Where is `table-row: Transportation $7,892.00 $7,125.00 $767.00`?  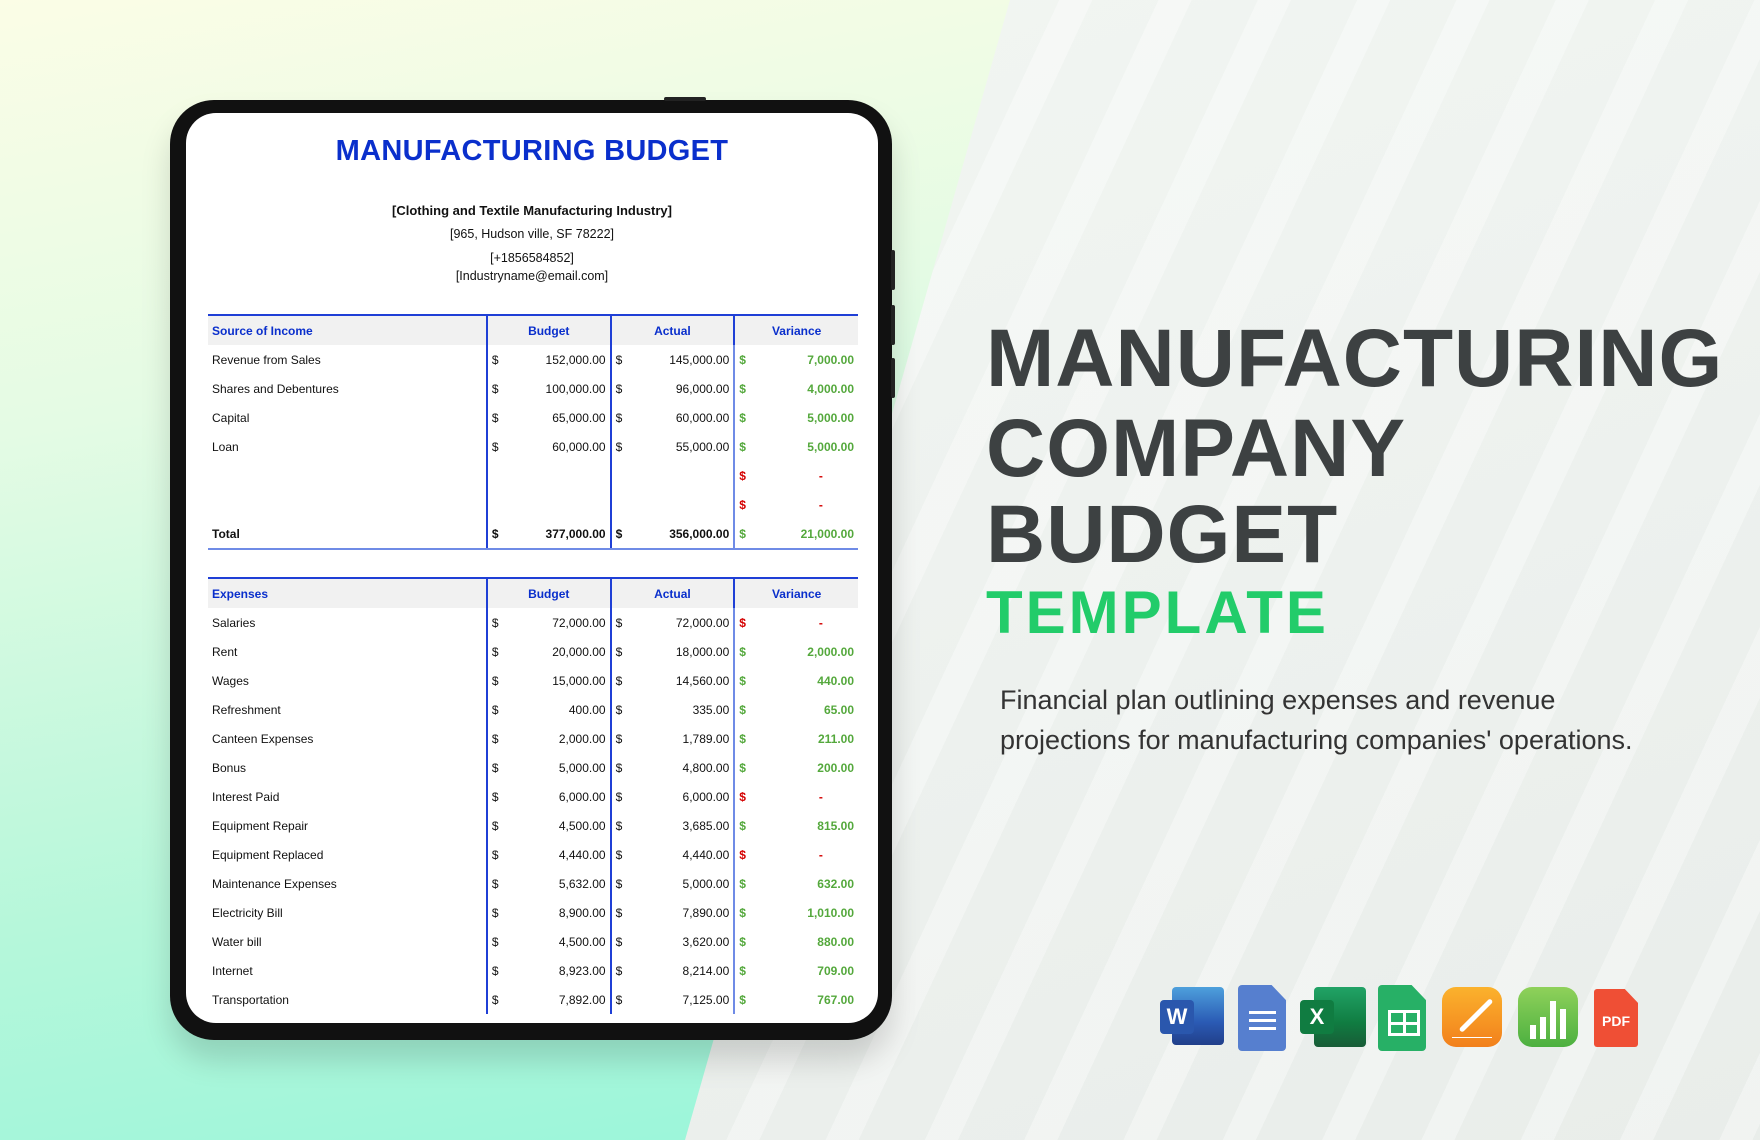
table-row: Transportation $7,892.00 $7,125.00 $767.00 is located at coordinates (533, 999).